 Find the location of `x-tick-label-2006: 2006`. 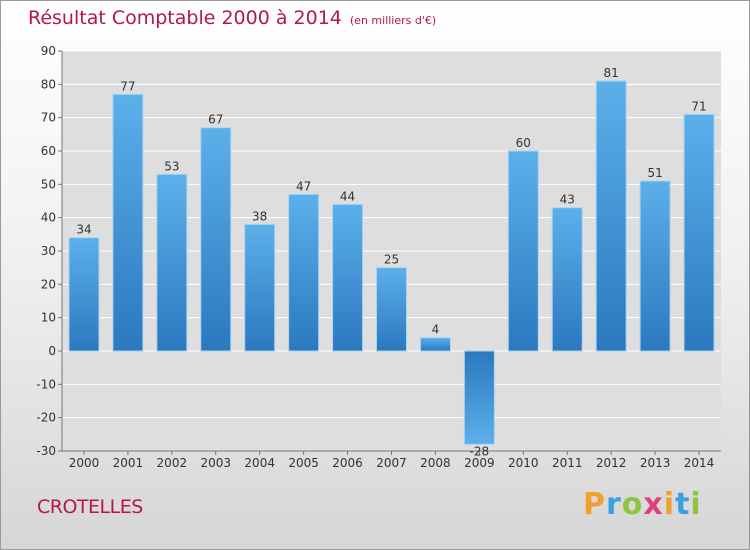

x-tick-label-2006: 2006 is located at coordinates (347, 463).